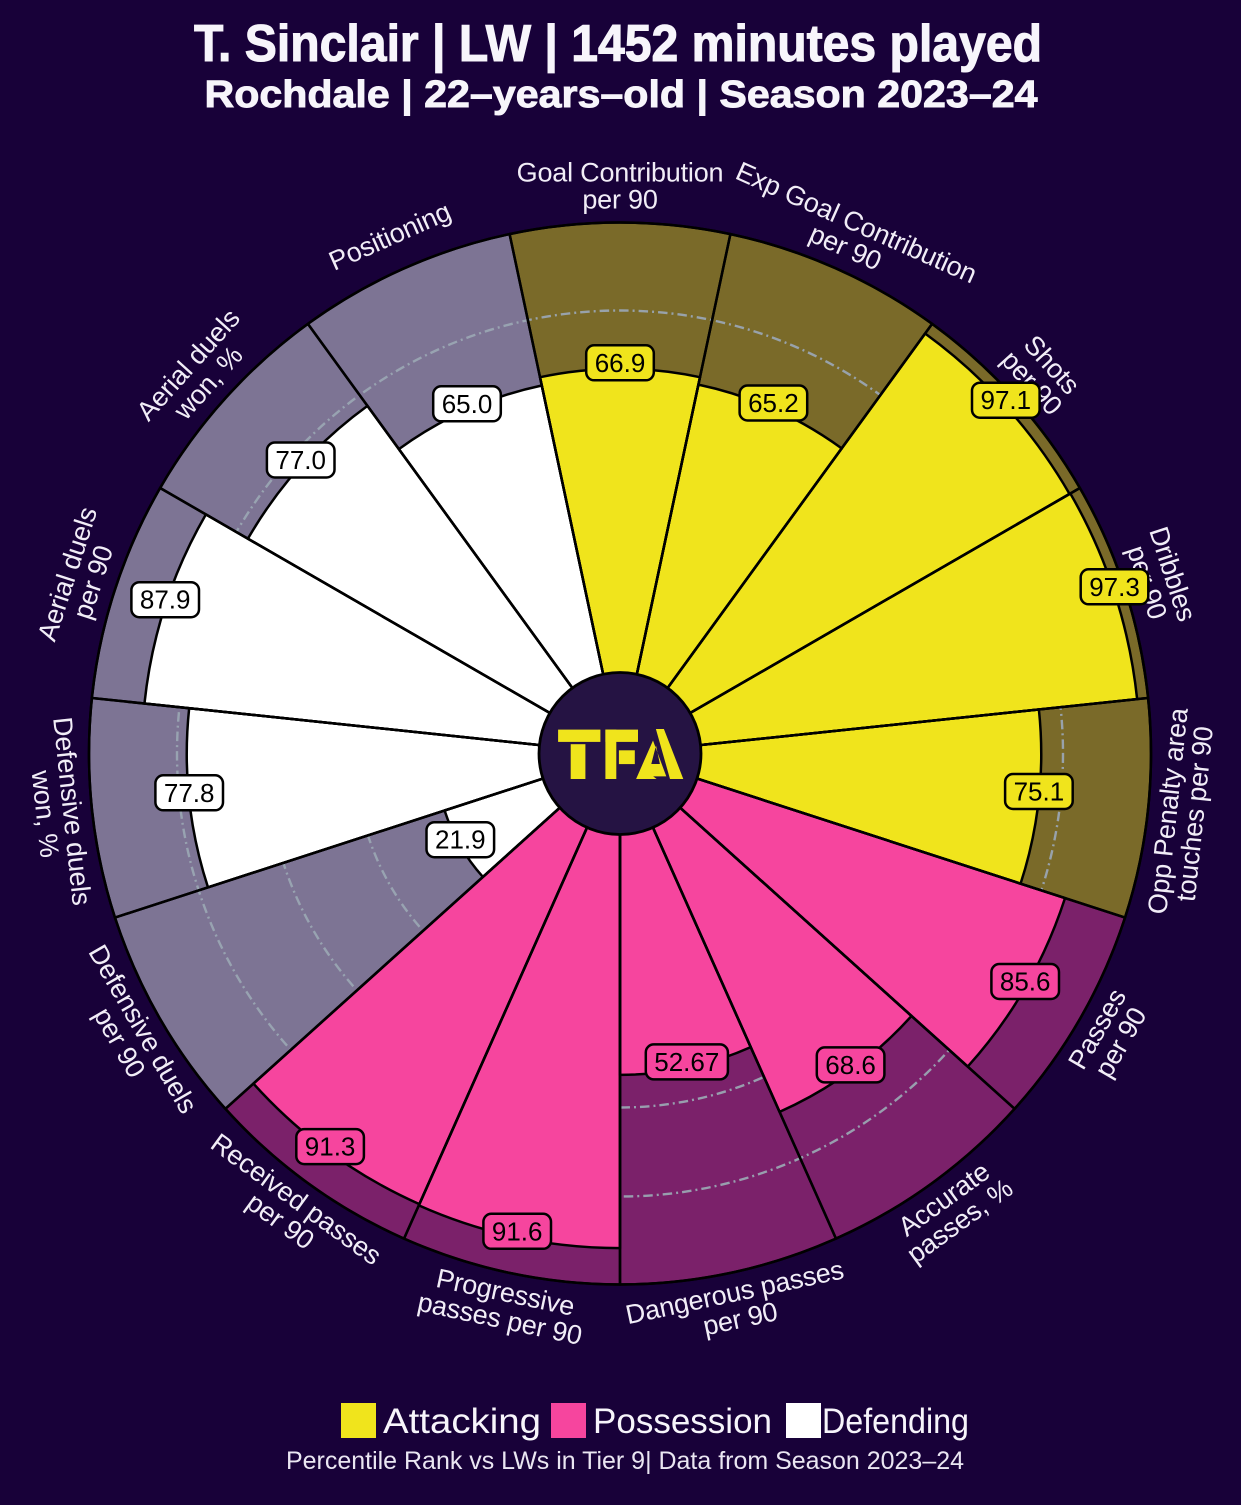 The image size is (1241, 1505). Describe the element at coordinates (460, 840) in the screenshot. I see `svg-text: 21.9` at that location.